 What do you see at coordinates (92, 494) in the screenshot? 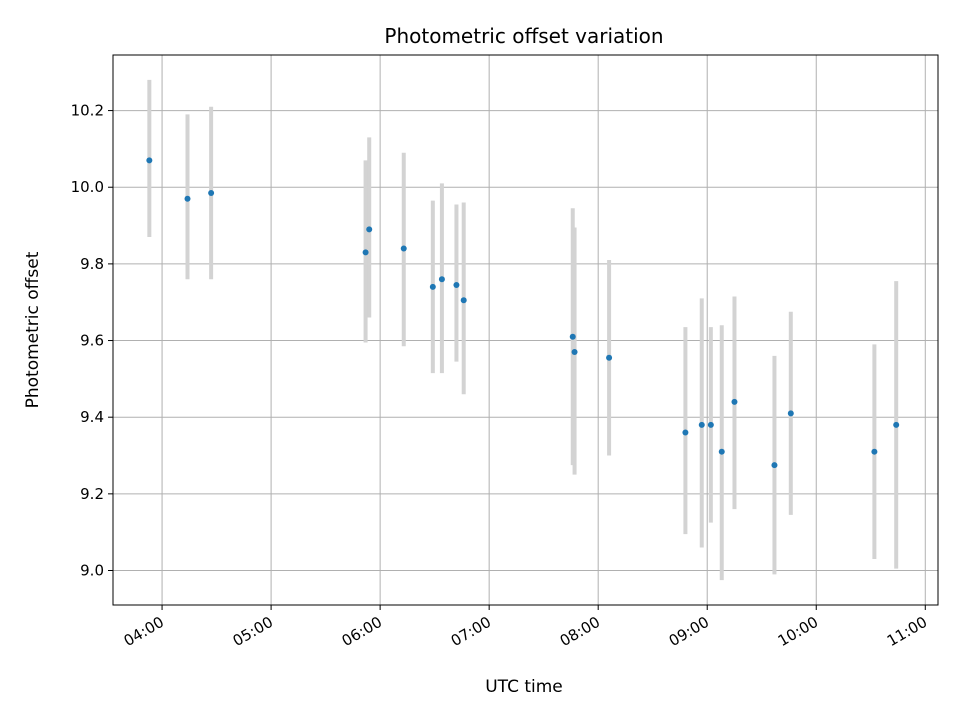
I see `y-tick-label: 9.2` at bounding box center [92, 494].